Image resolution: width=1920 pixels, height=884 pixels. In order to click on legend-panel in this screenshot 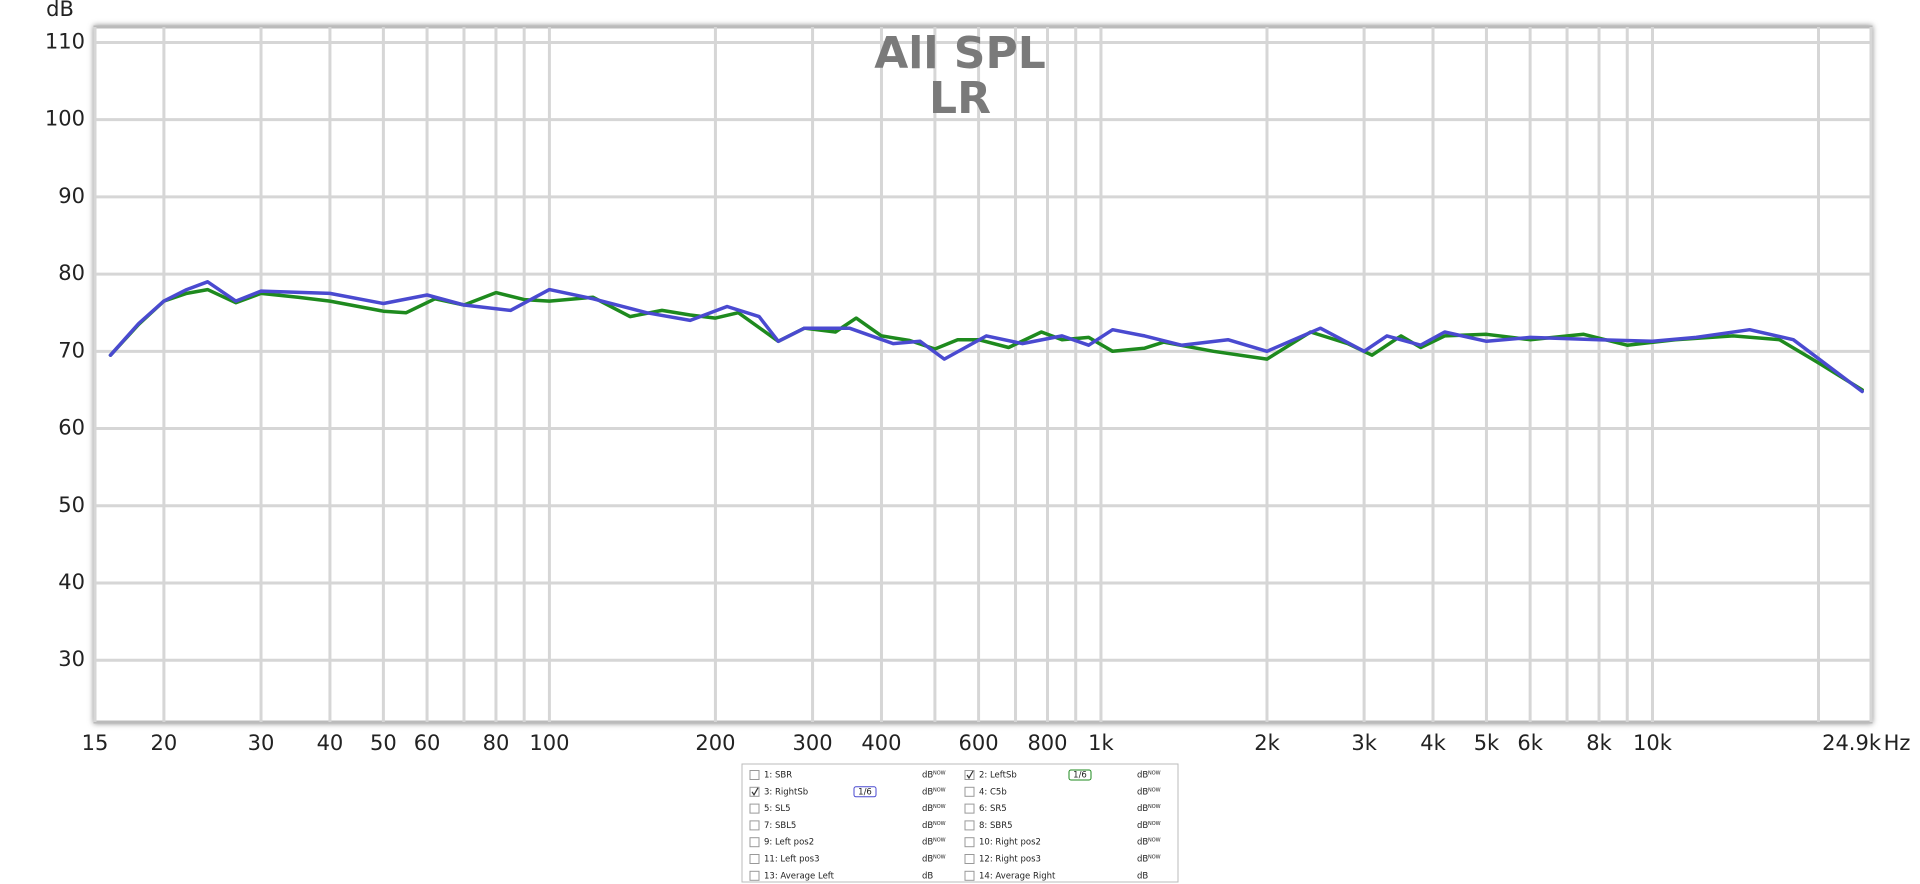, I will do `click(960, 823)`.